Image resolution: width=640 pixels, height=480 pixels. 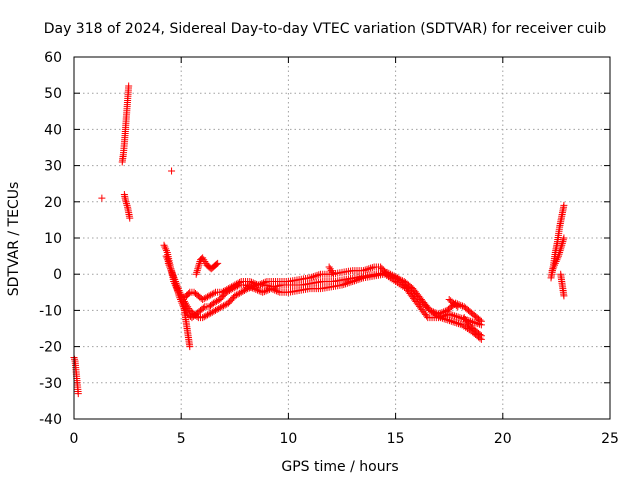 What do you see at coordinates (50, 420) in the screenshot?
I see `y-tick-label: -40` at bounding box center [50, 420].